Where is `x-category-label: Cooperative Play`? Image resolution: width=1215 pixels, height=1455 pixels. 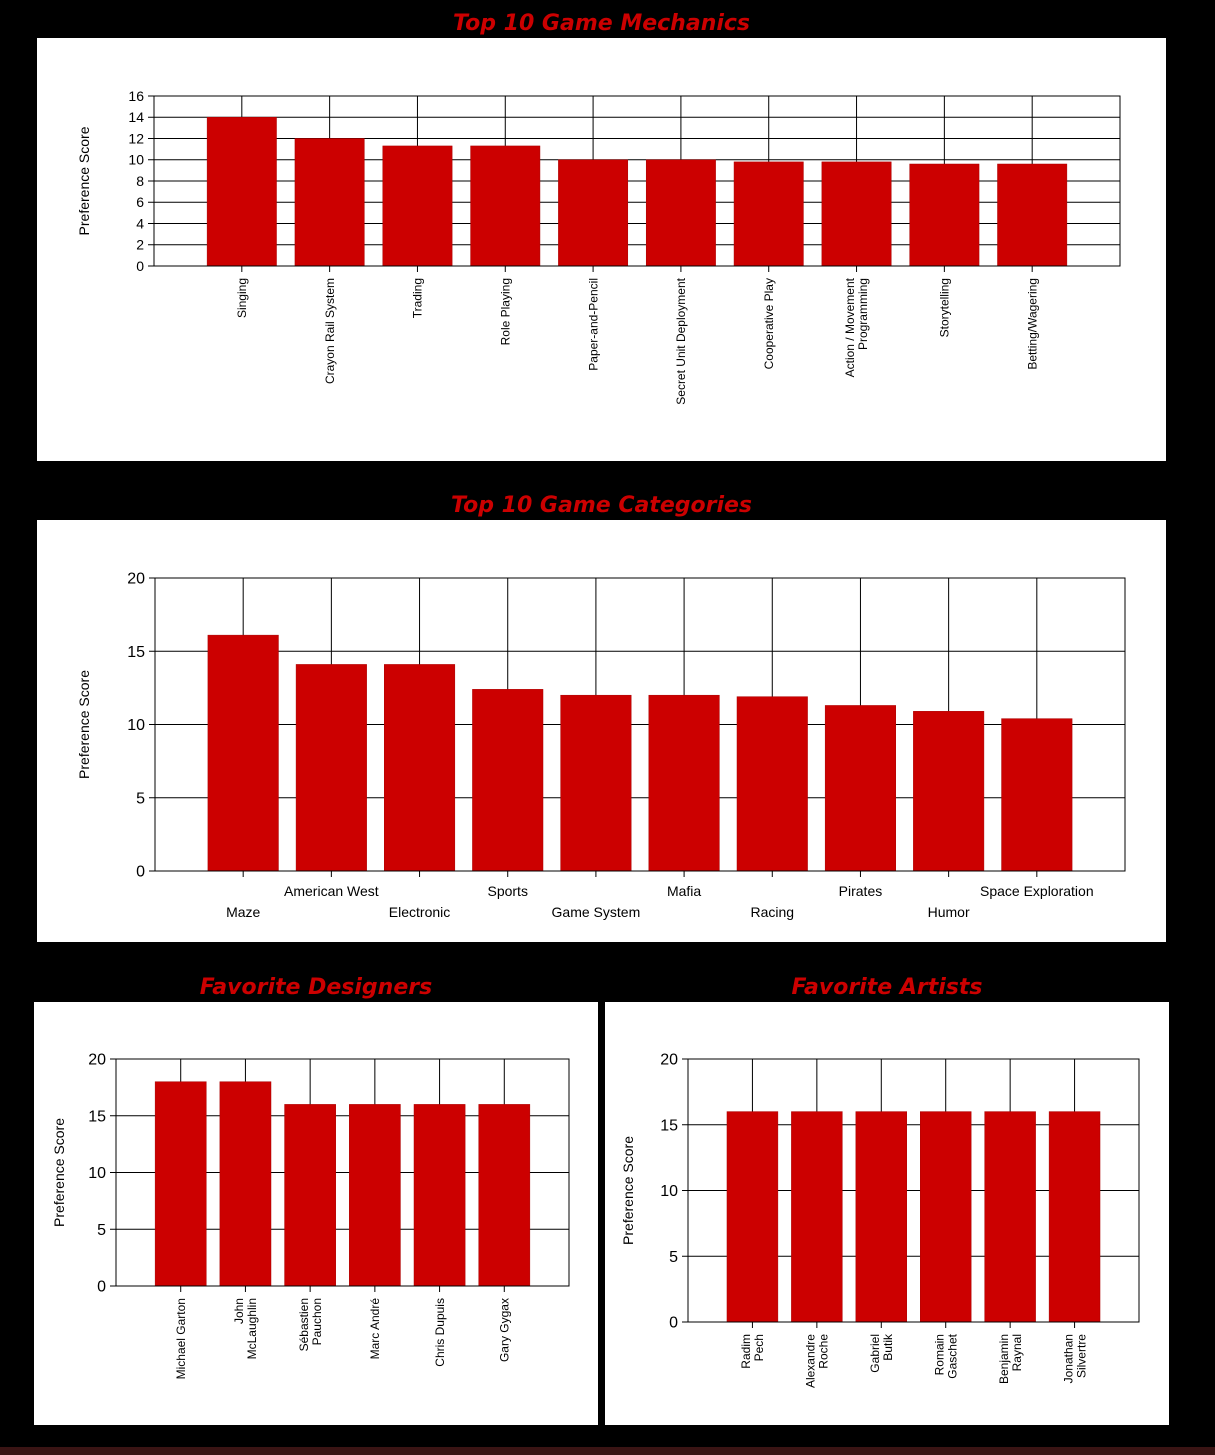 x-category-label: Cooperative Play is located at coordinates (769, 323).